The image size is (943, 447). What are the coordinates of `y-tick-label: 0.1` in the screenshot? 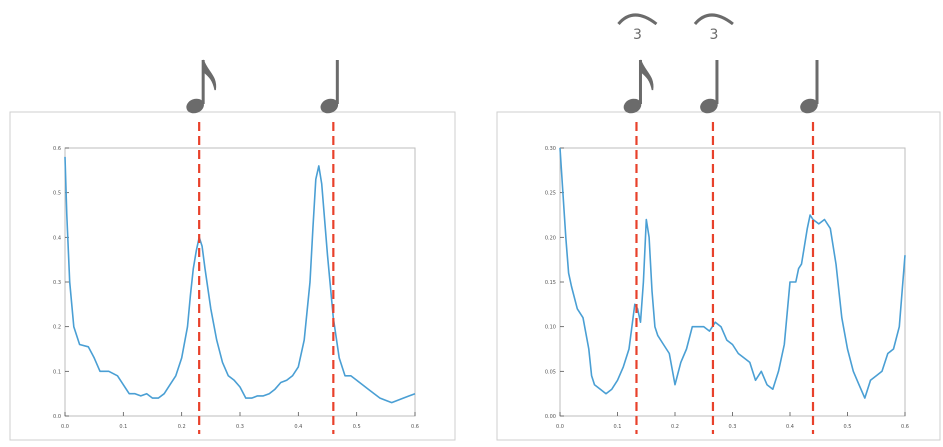 It's located at (57, 372).